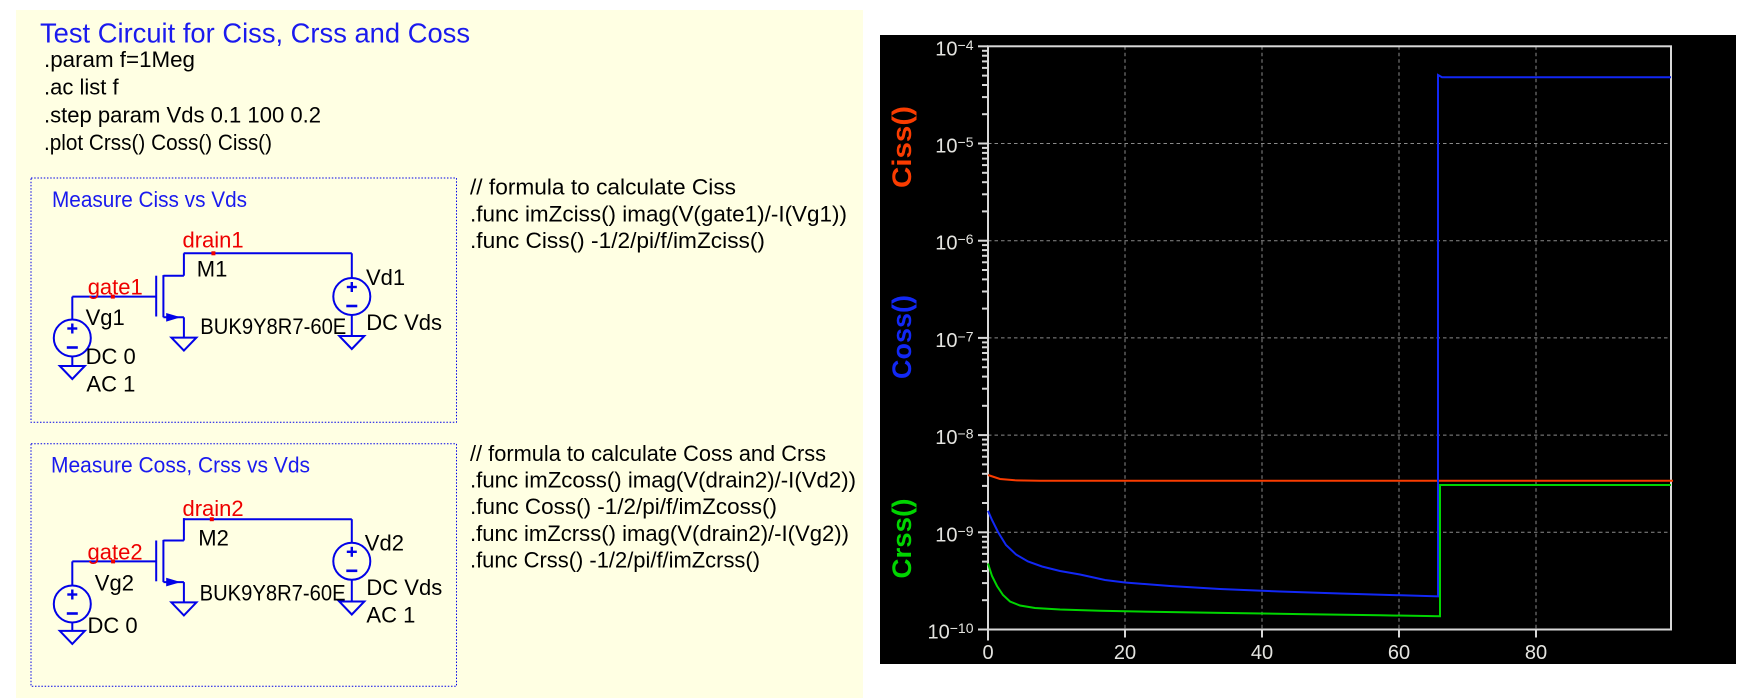  What do you see at coordinates (149, 199) in the screenshot?
I see `svg-text: Measure Ciss vs Vds` at bounding box center [149, 199].